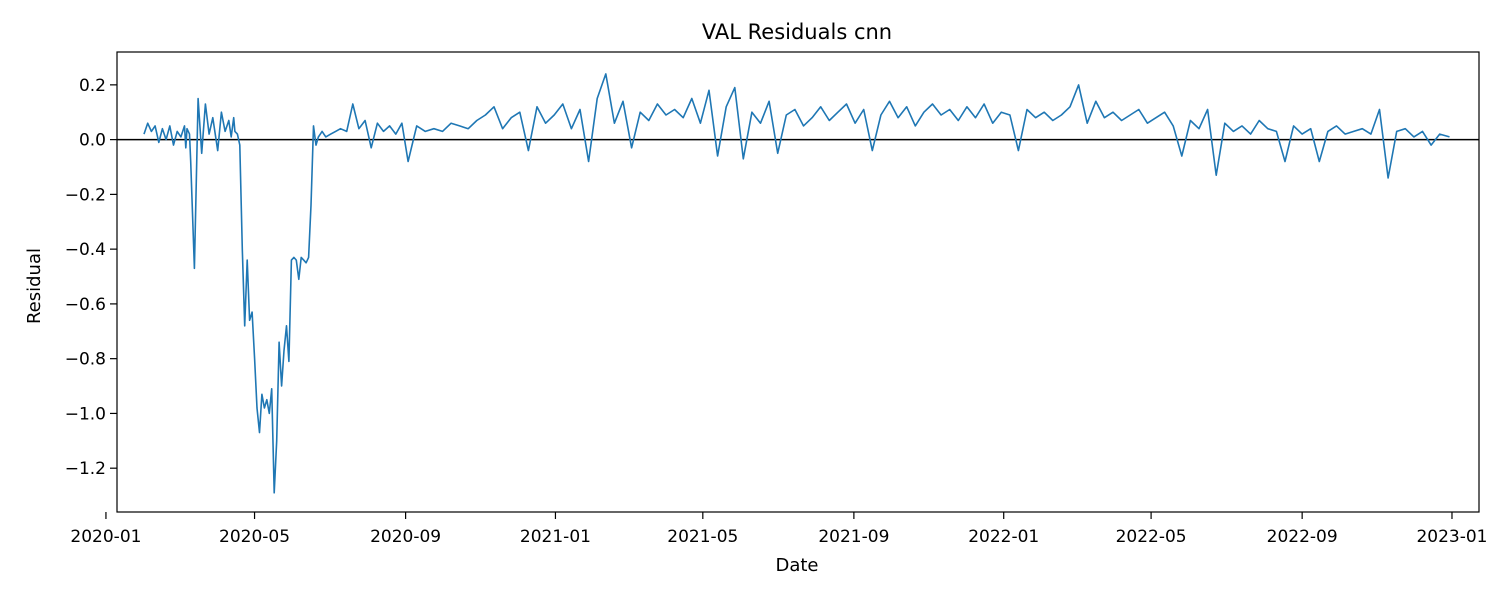 Image resolution: width=1500 pixels, height=600 pixels. I want to click on x-axis-label: Date, so click(796, 565).